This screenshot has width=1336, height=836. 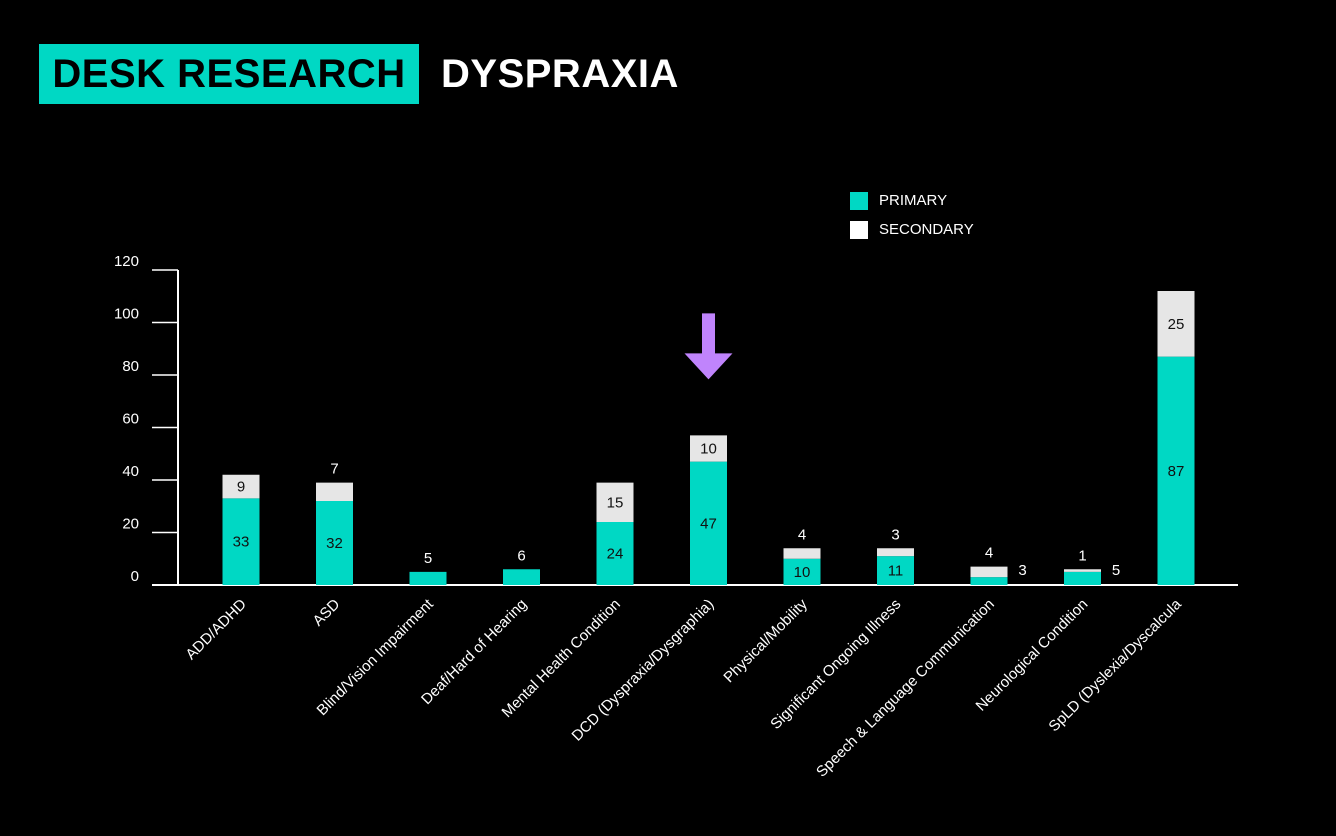 What do you see at coordinates (130, 366) in the screenshot?
I see `y-tick-label: 80` at bounding box center [130, 366].